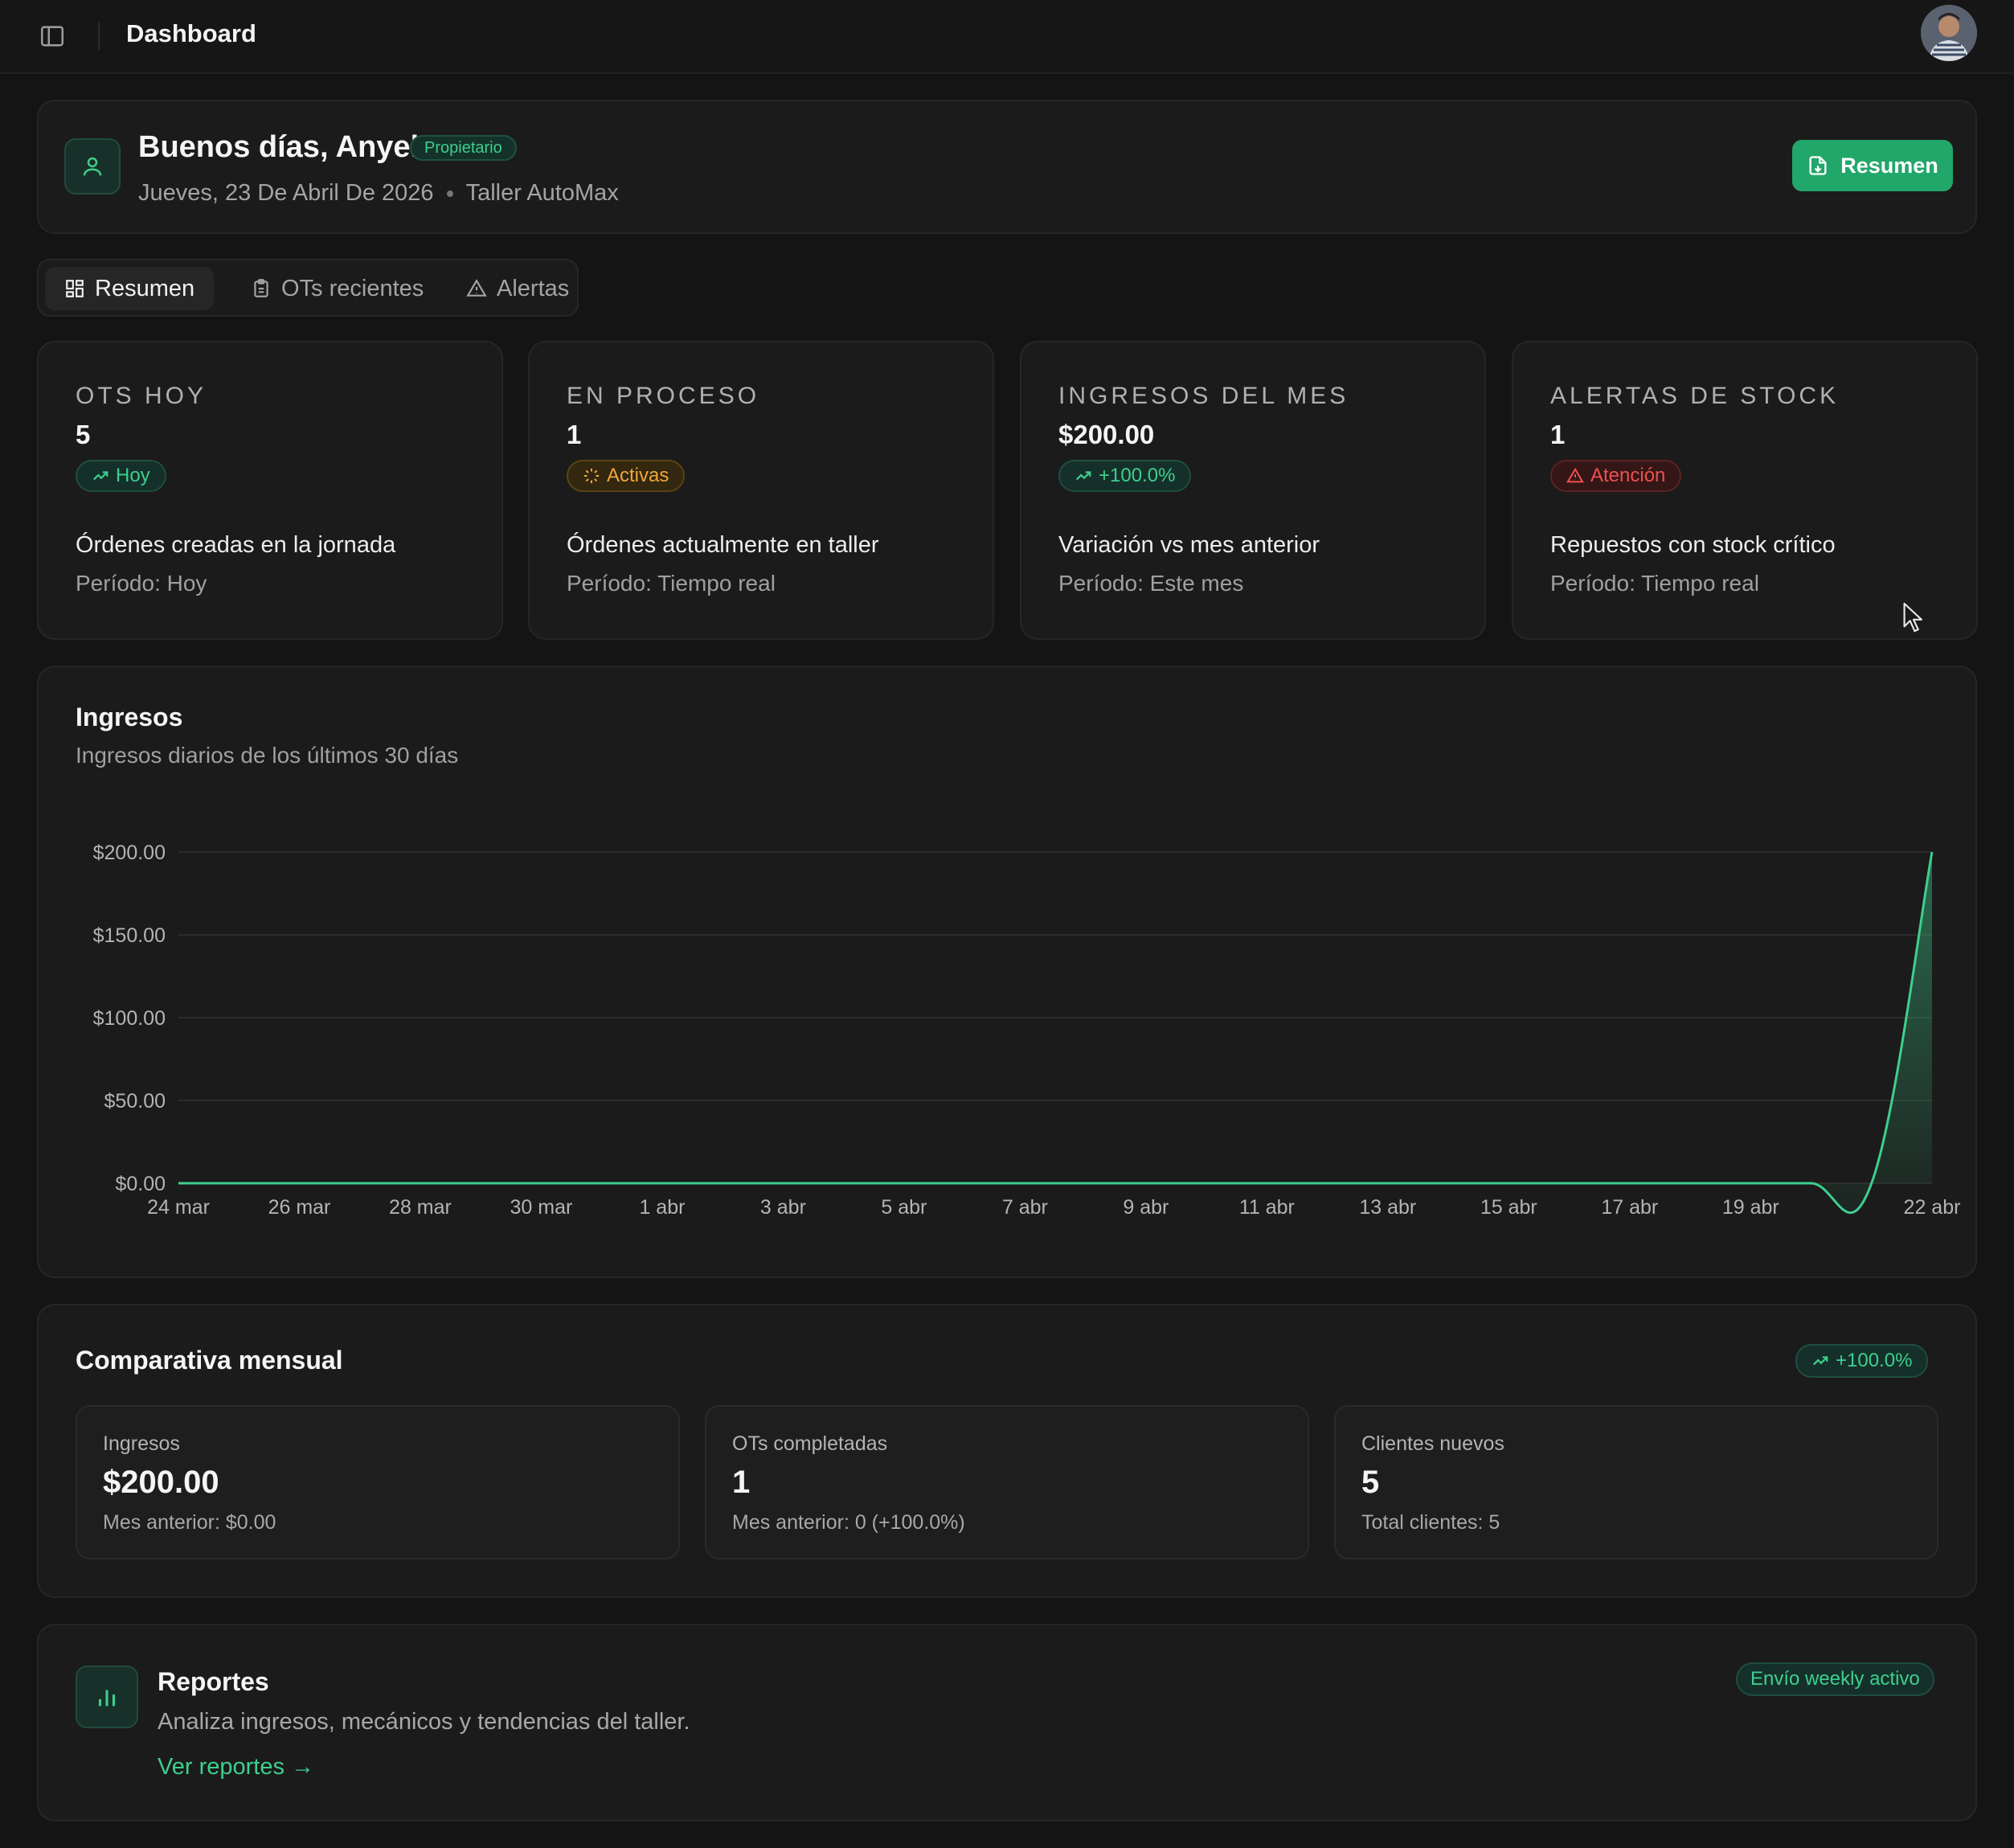 The image size is (2014, 1848). What do you see at coordinates (288, 147) in the screenshot?
I see `greeting-title: Buenos días, Anyelo` at bounding box center [288, 147].